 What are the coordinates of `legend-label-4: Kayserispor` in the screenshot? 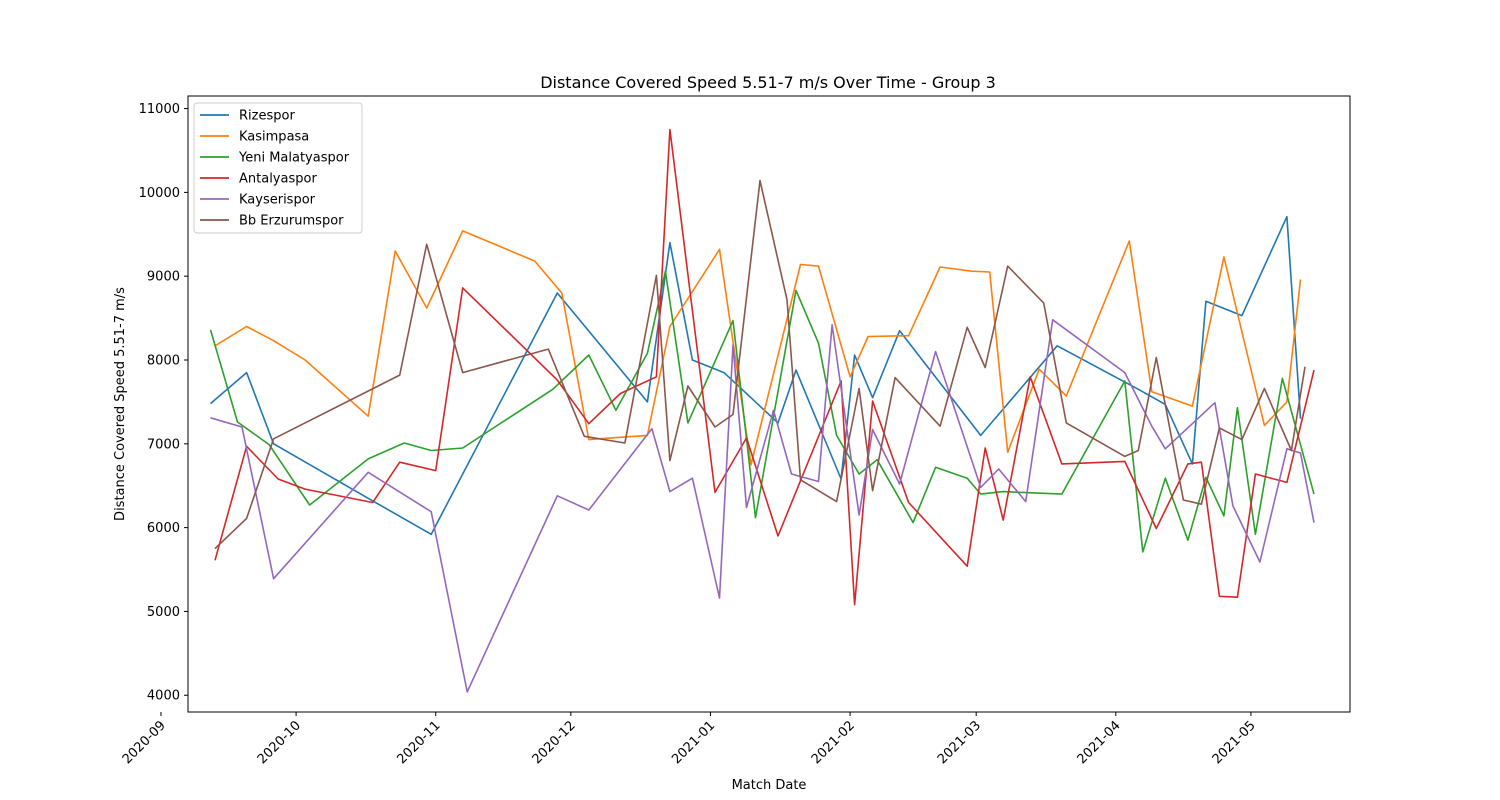 It's located at (277, 200).